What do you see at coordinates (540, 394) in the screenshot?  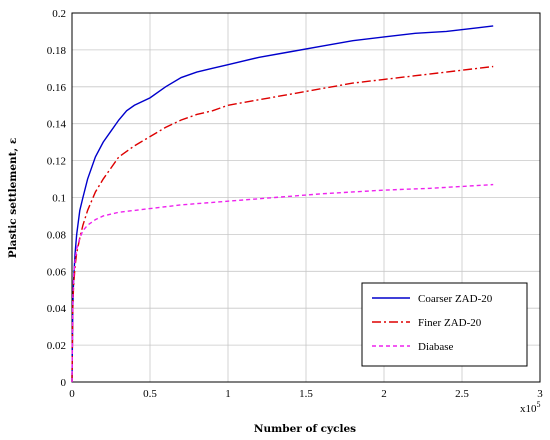 I see `x-tick-label: 3` at bounding box center [540, 394].